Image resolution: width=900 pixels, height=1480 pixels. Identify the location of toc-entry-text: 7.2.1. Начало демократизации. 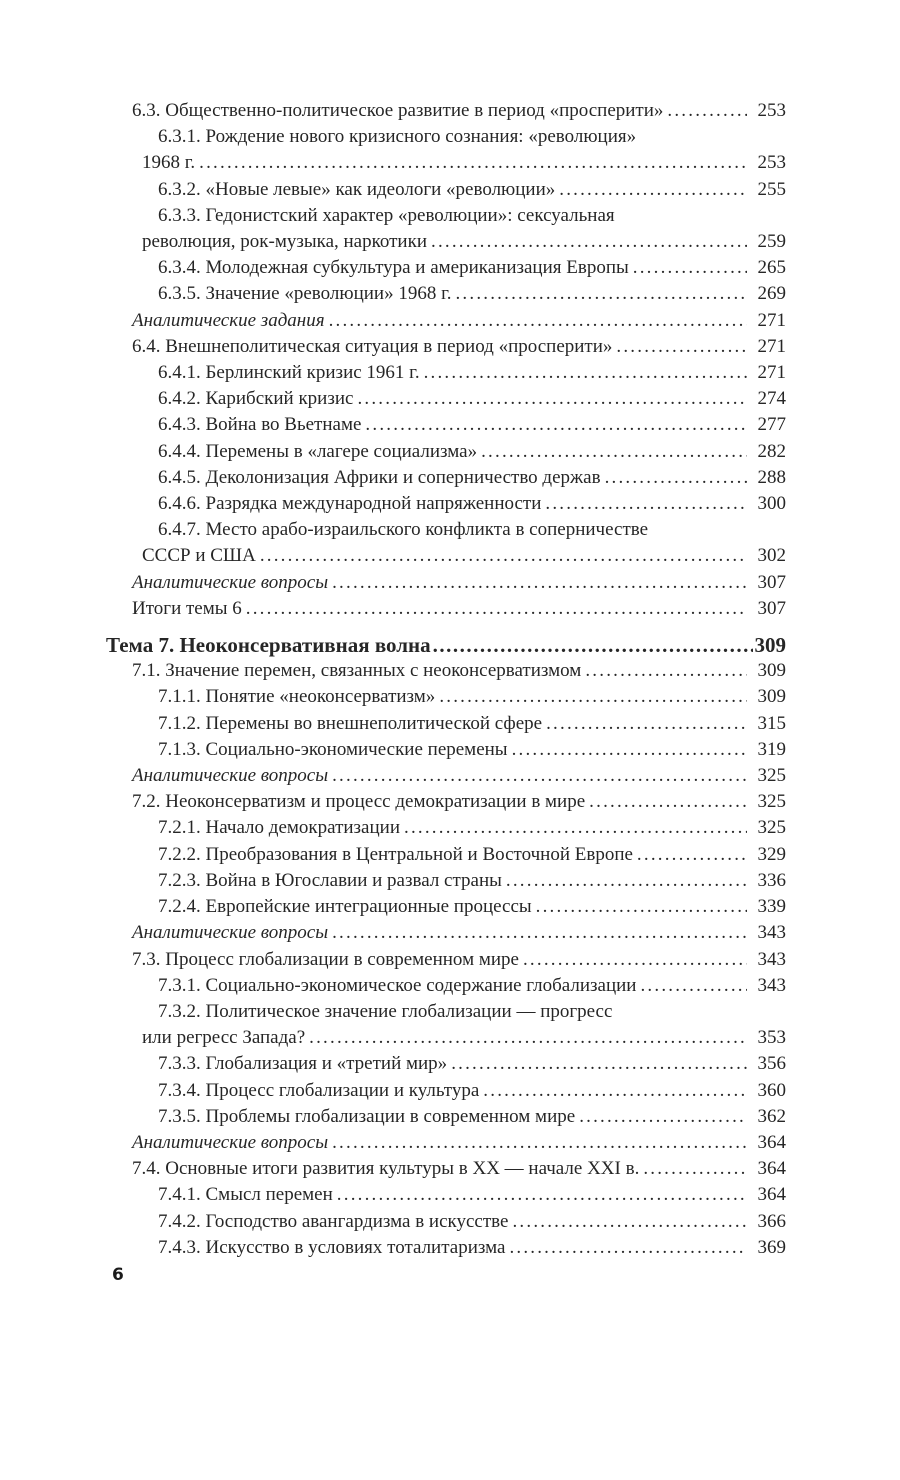
(279, 828).